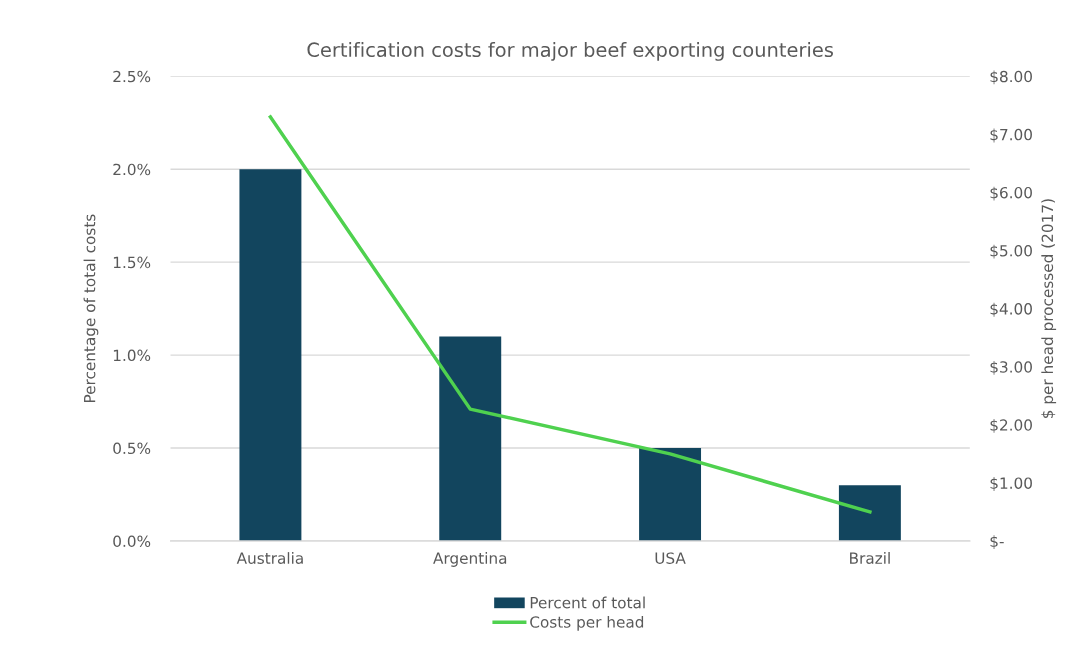 The width and height of the screenshot is (1086, 663). What do you see at coordinates (587, 623) in the screenshot?
I see `legend-label: Costs per head` at bounding box center [587, 623].